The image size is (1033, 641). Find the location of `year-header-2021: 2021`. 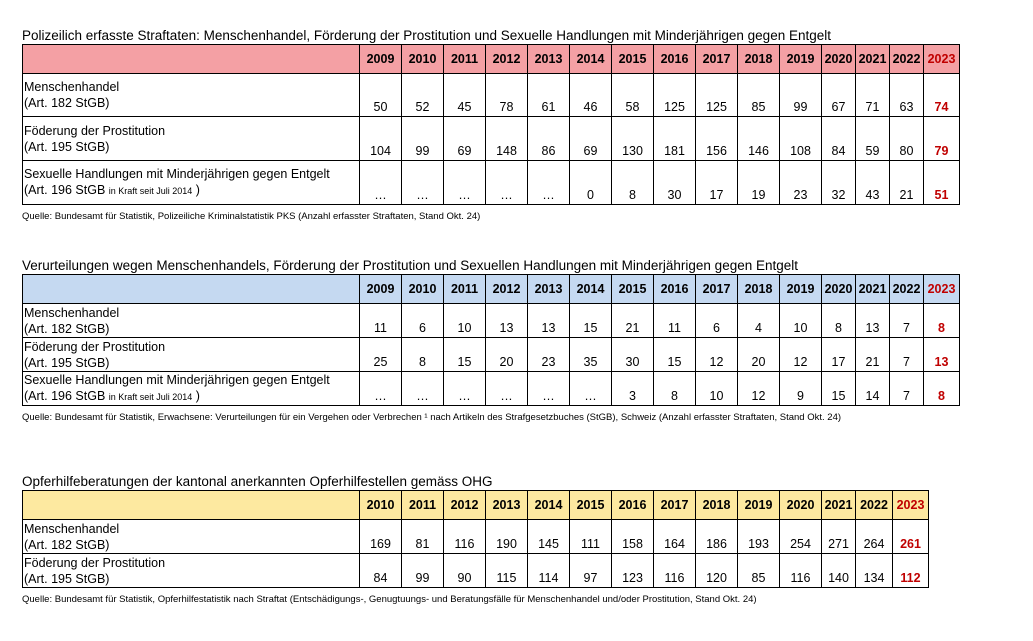

year-header-2021: 2021 is located at coordinates (872, 289).